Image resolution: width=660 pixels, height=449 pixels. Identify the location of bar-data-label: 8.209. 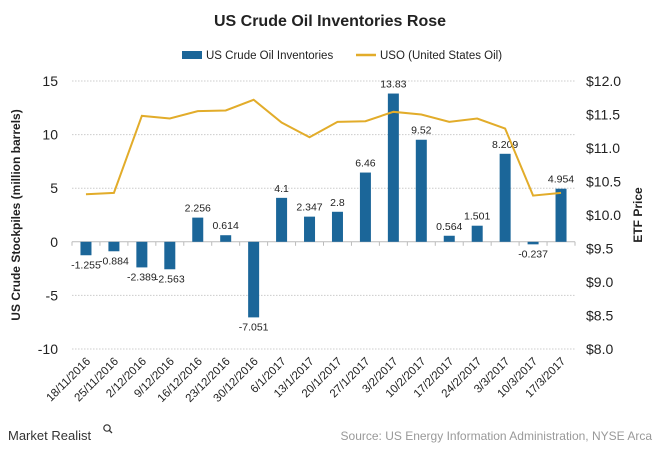
(505, 145).